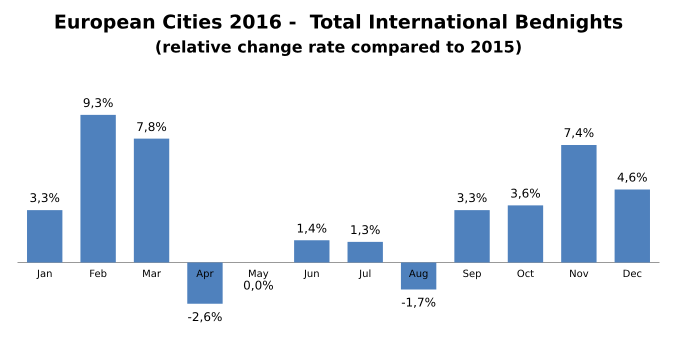 The height and width of the screenshot is (338, 677). What do you see at coordinates (472, 274) in the screenshot?
I see `x-tick-label: Sep` at bounding box center [472, 274].